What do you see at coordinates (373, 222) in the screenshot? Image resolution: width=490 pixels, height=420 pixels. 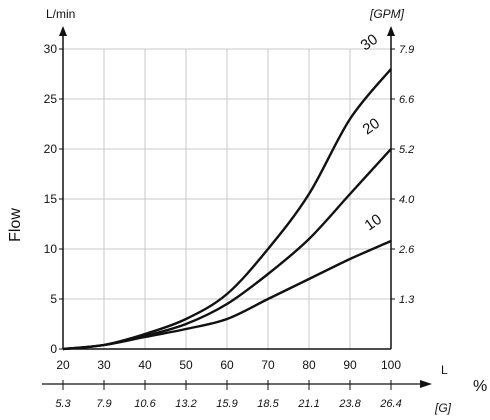 I see `series-label-10: 10` at bounding box center [373, 222].